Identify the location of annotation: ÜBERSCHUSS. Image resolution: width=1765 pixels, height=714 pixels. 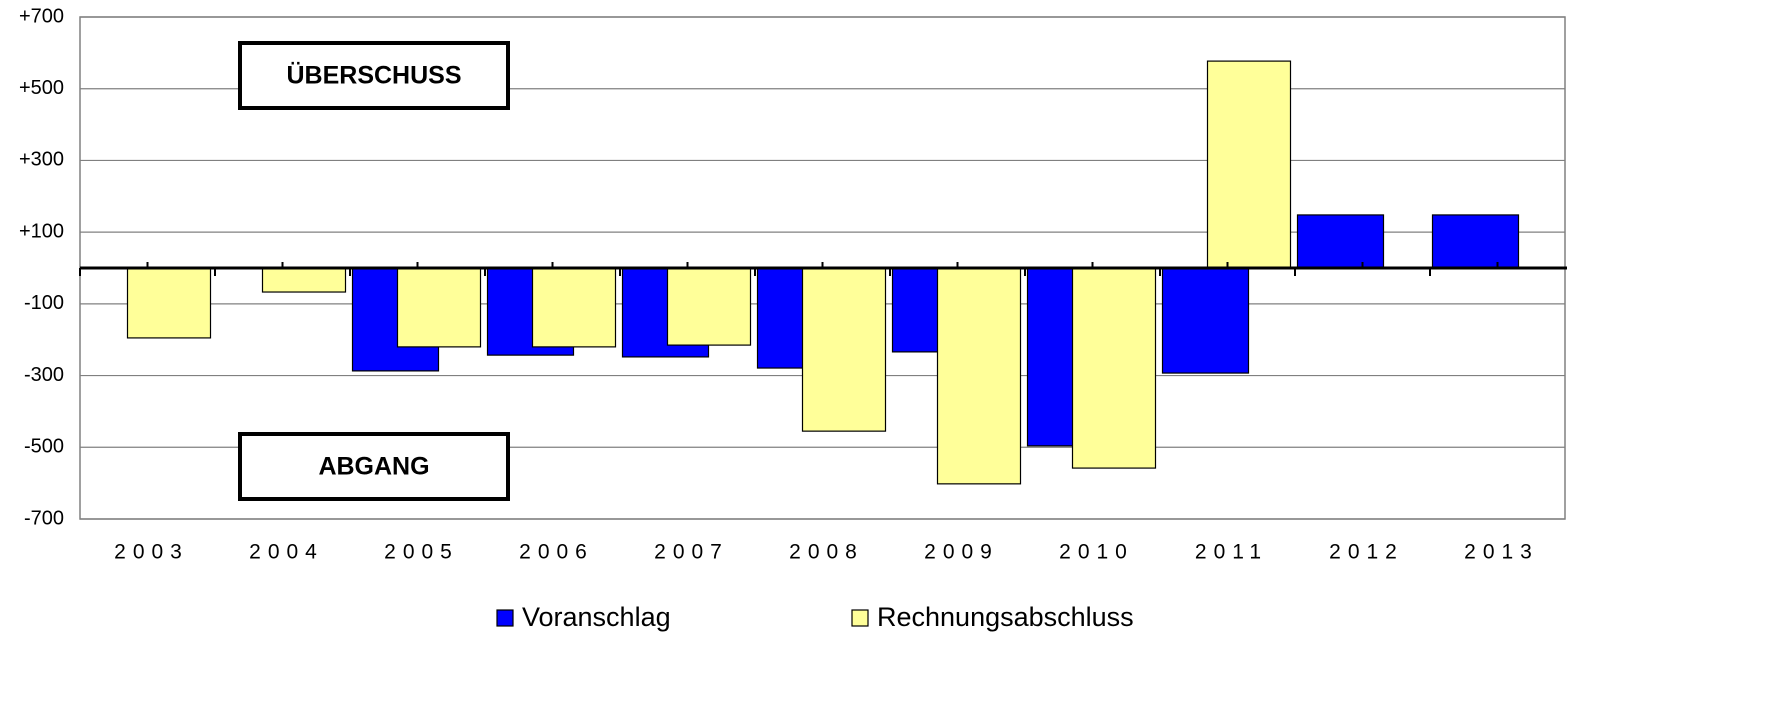
(373, 75).